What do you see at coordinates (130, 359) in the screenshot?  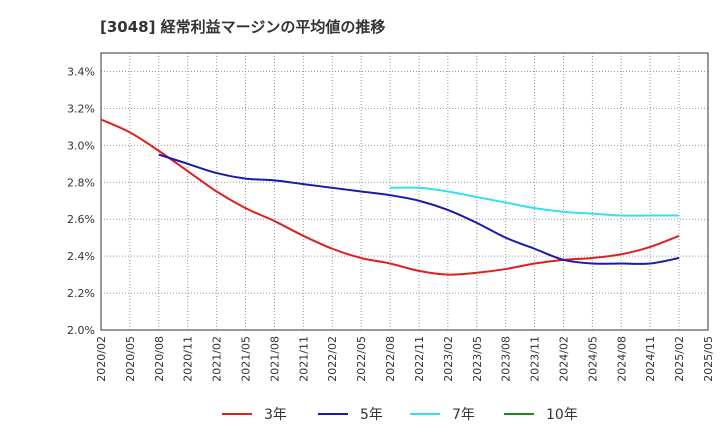 I see `x-tick-label: 2020/05` at bounding box center [130, 359].